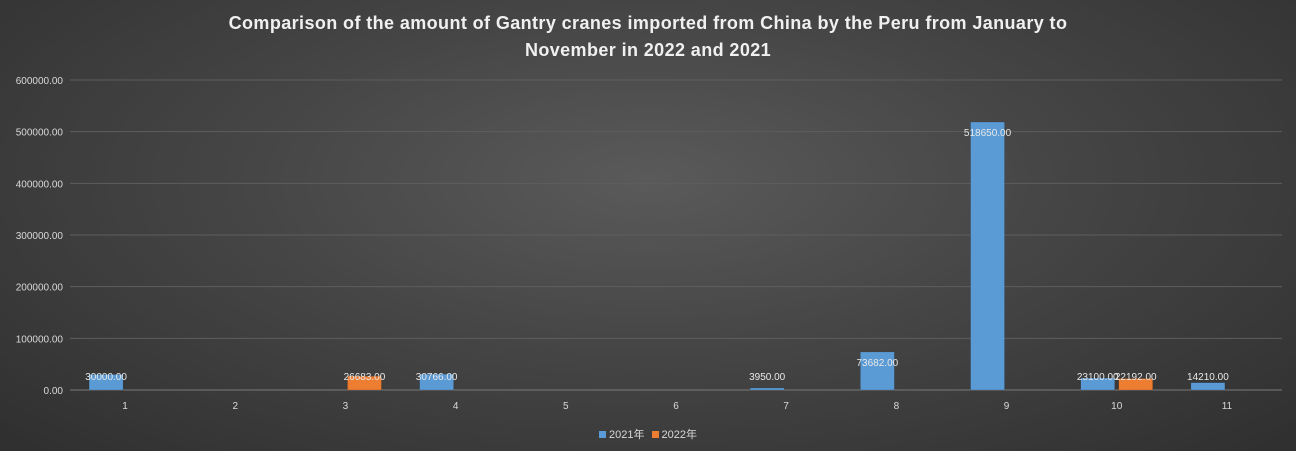  I want to click on x-tick-label: 10, so click(1117, 406).